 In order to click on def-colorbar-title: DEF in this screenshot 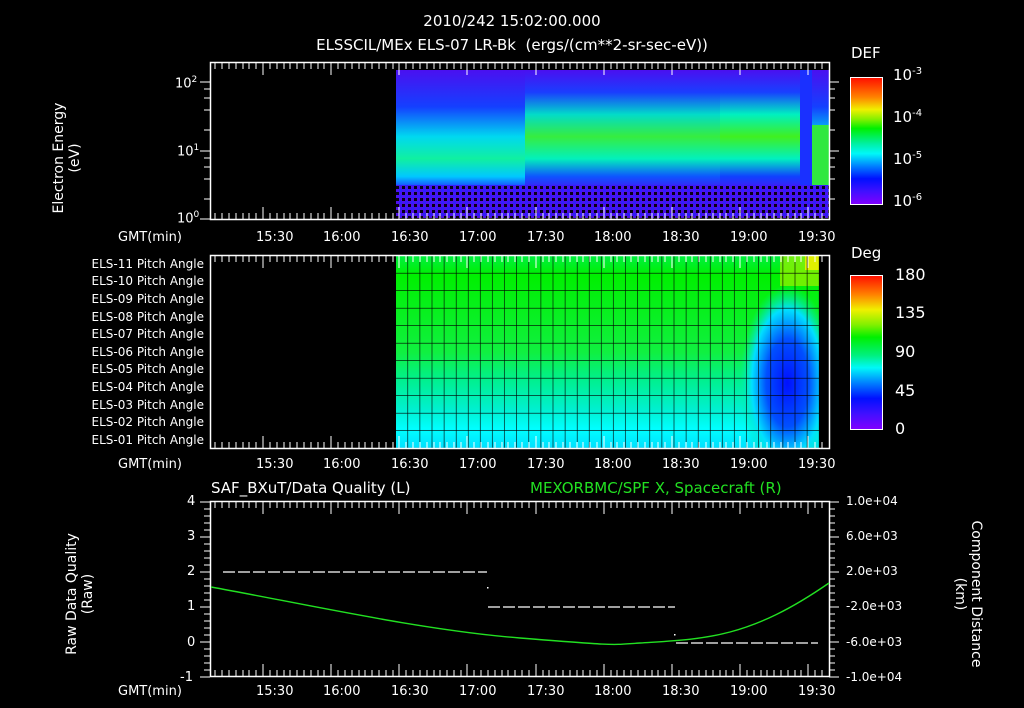, I will do `click(866, 53)`.